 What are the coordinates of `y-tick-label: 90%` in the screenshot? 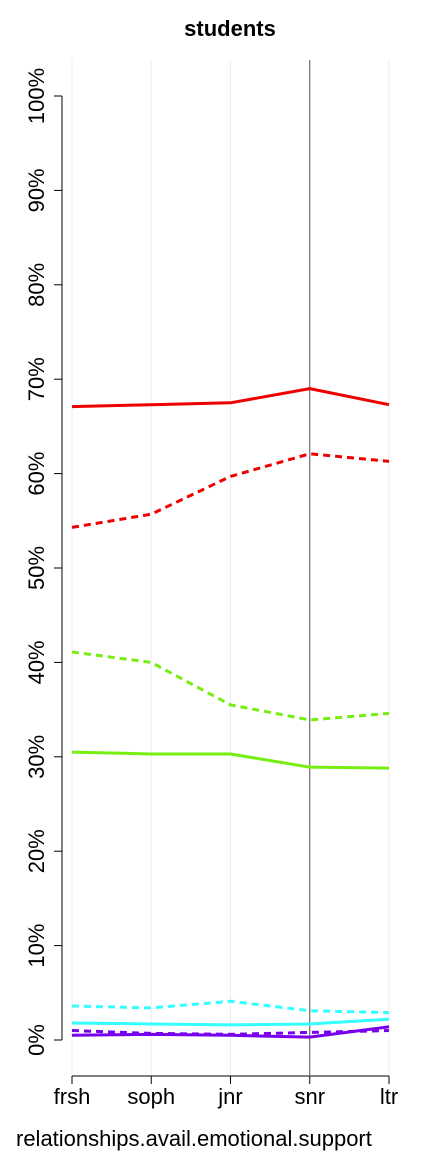 It's located at (36, 190).